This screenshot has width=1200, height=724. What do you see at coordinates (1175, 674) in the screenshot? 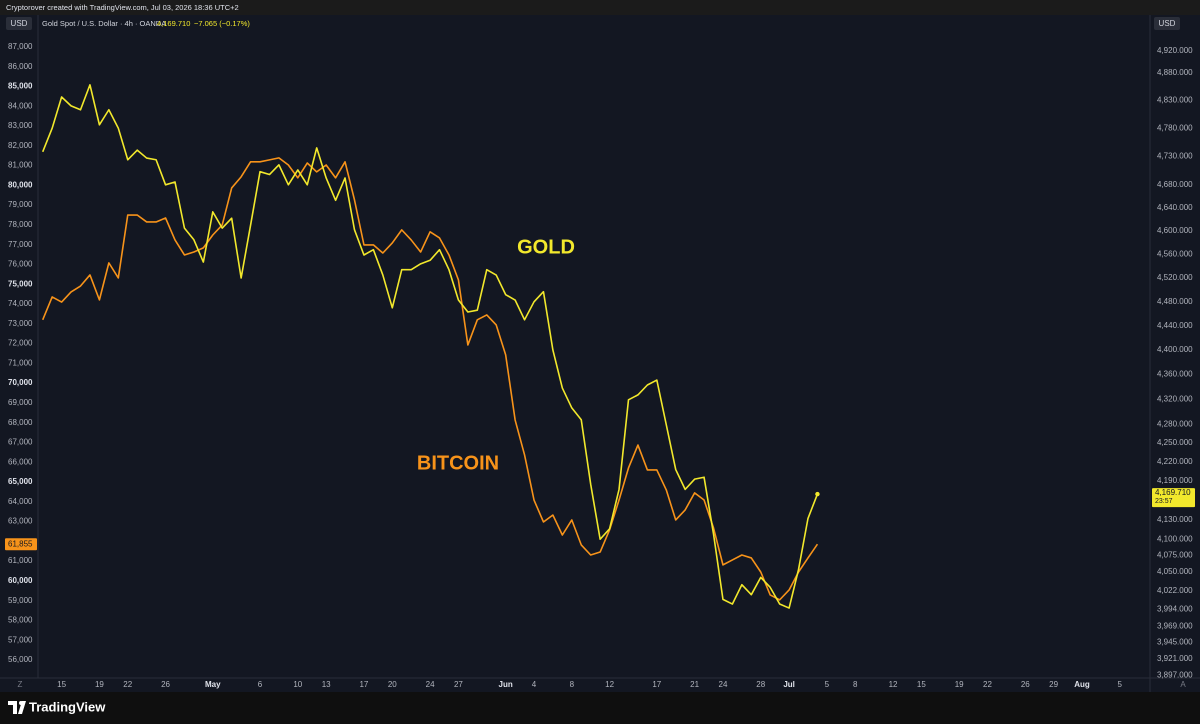
I see `y2-tick-label: 3,897.000` at bounding box center [1175, 674].